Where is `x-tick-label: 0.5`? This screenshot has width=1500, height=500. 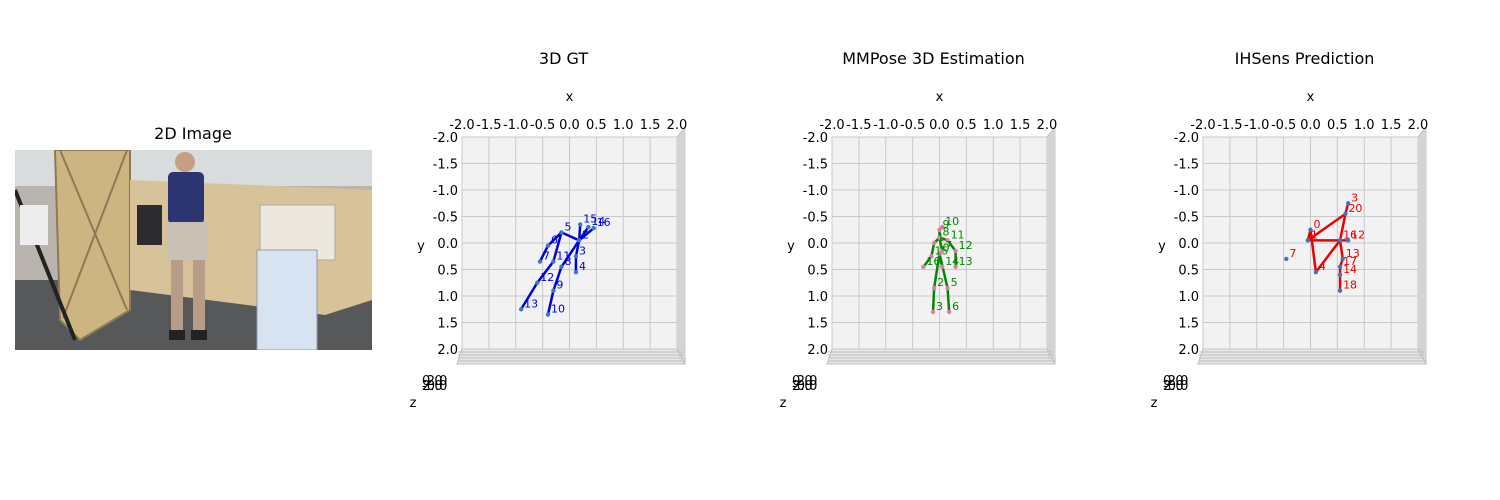
x-tick-label: 0.5 is located at coordinates (1337, 125).